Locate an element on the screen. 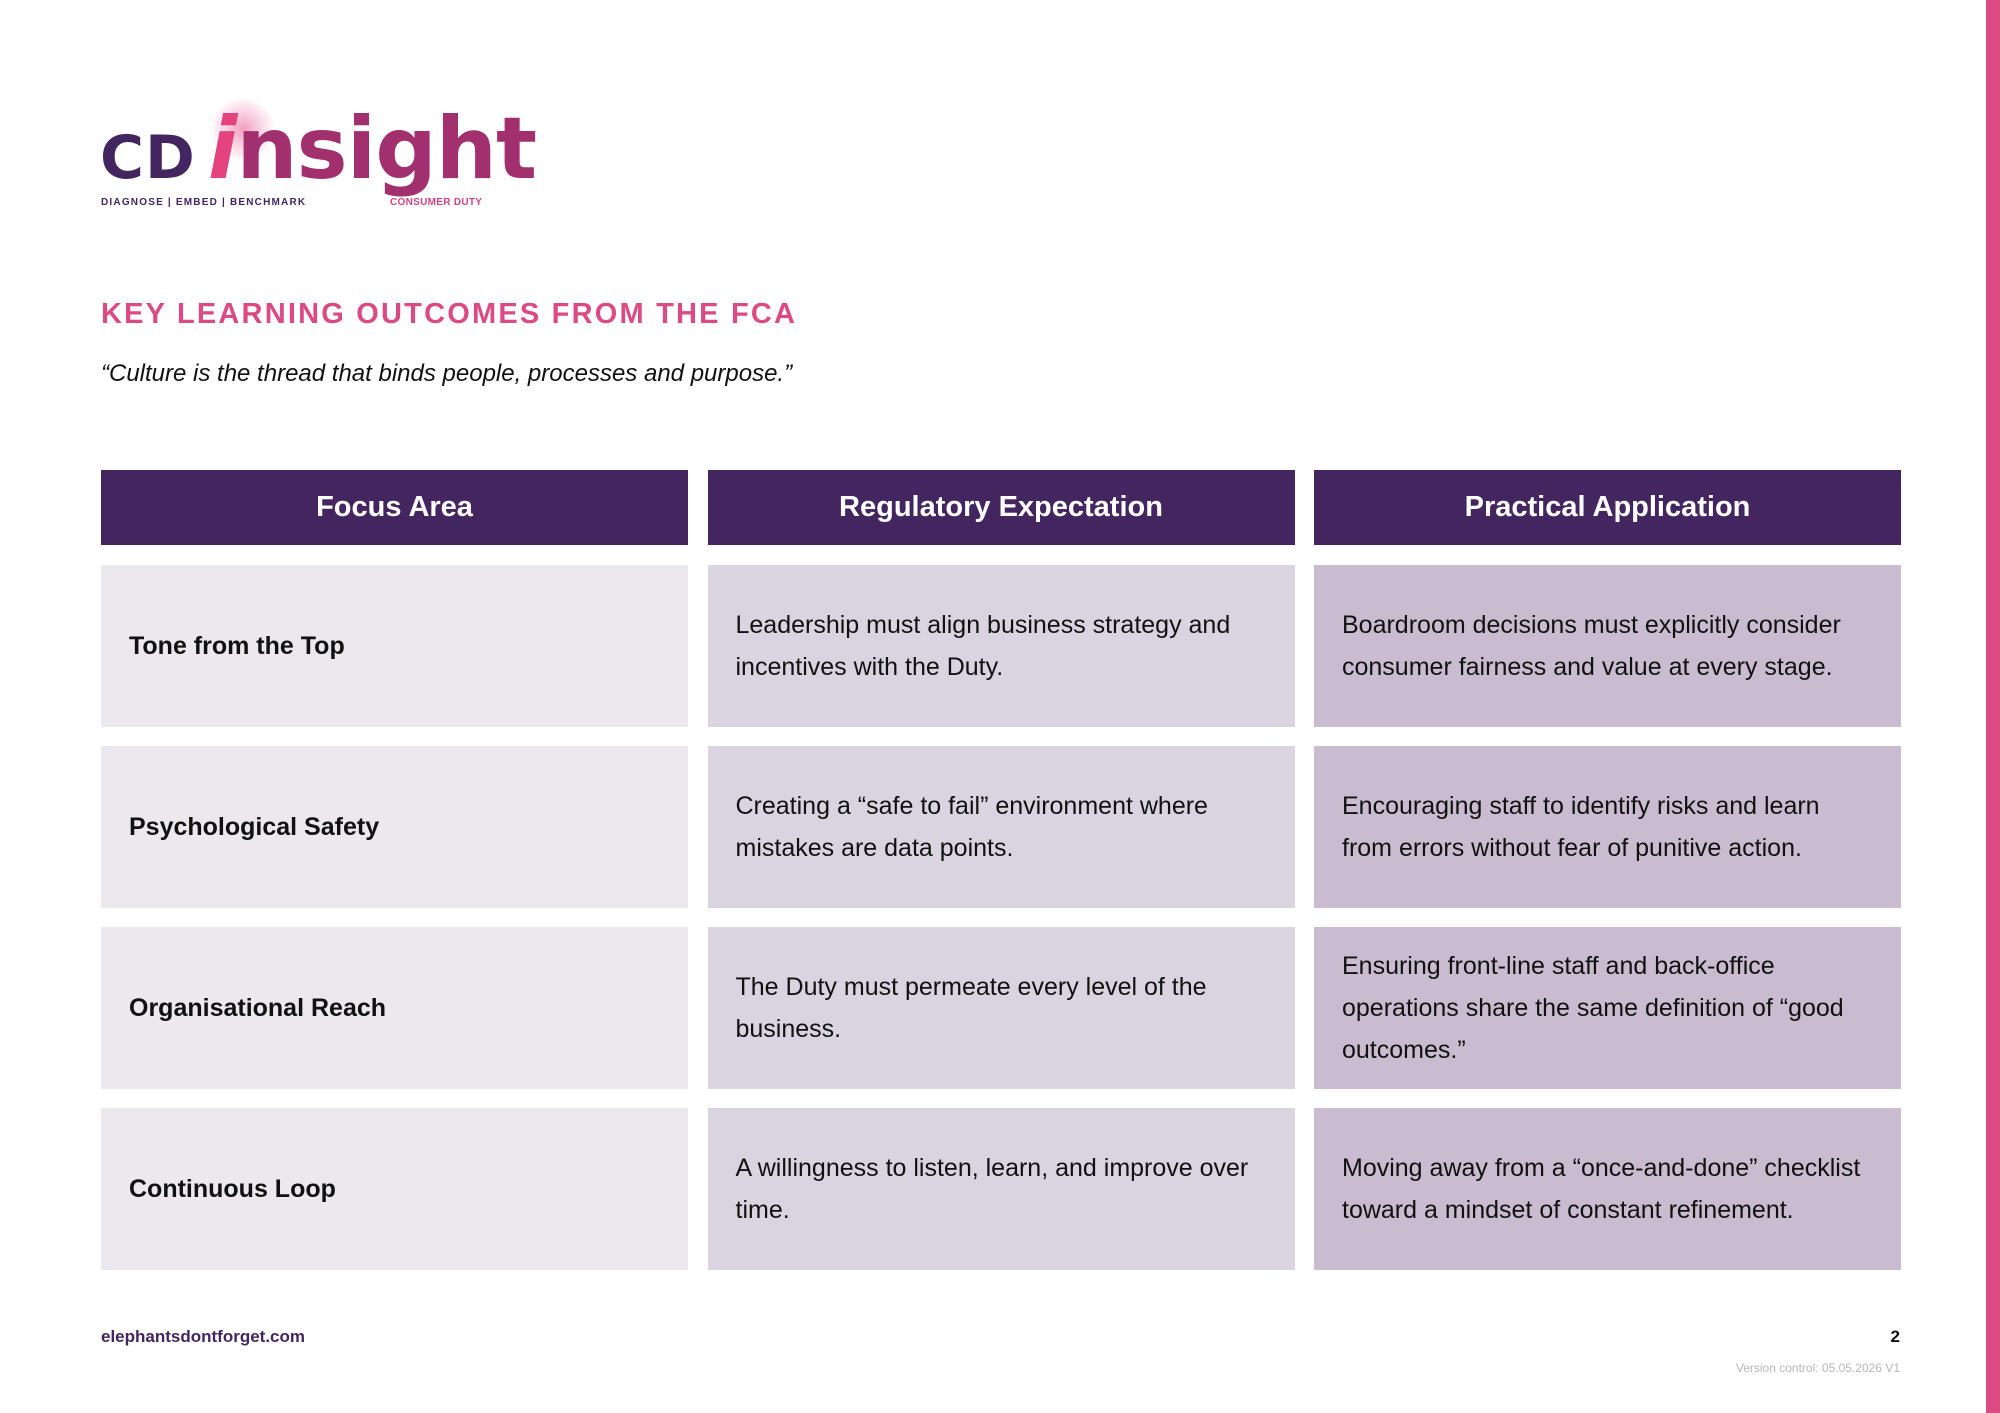  focus-area-cell: Continuous Loop is located at coordinates (394, 1189).